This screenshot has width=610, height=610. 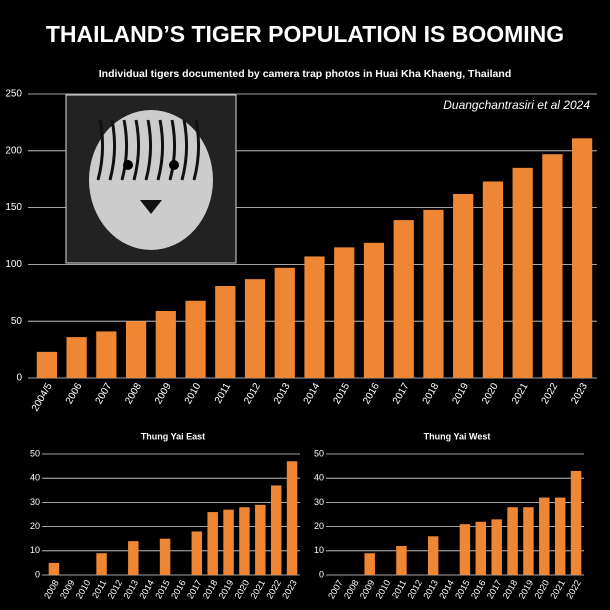 I want to click on tiger-face, so click(x=151, y=180).